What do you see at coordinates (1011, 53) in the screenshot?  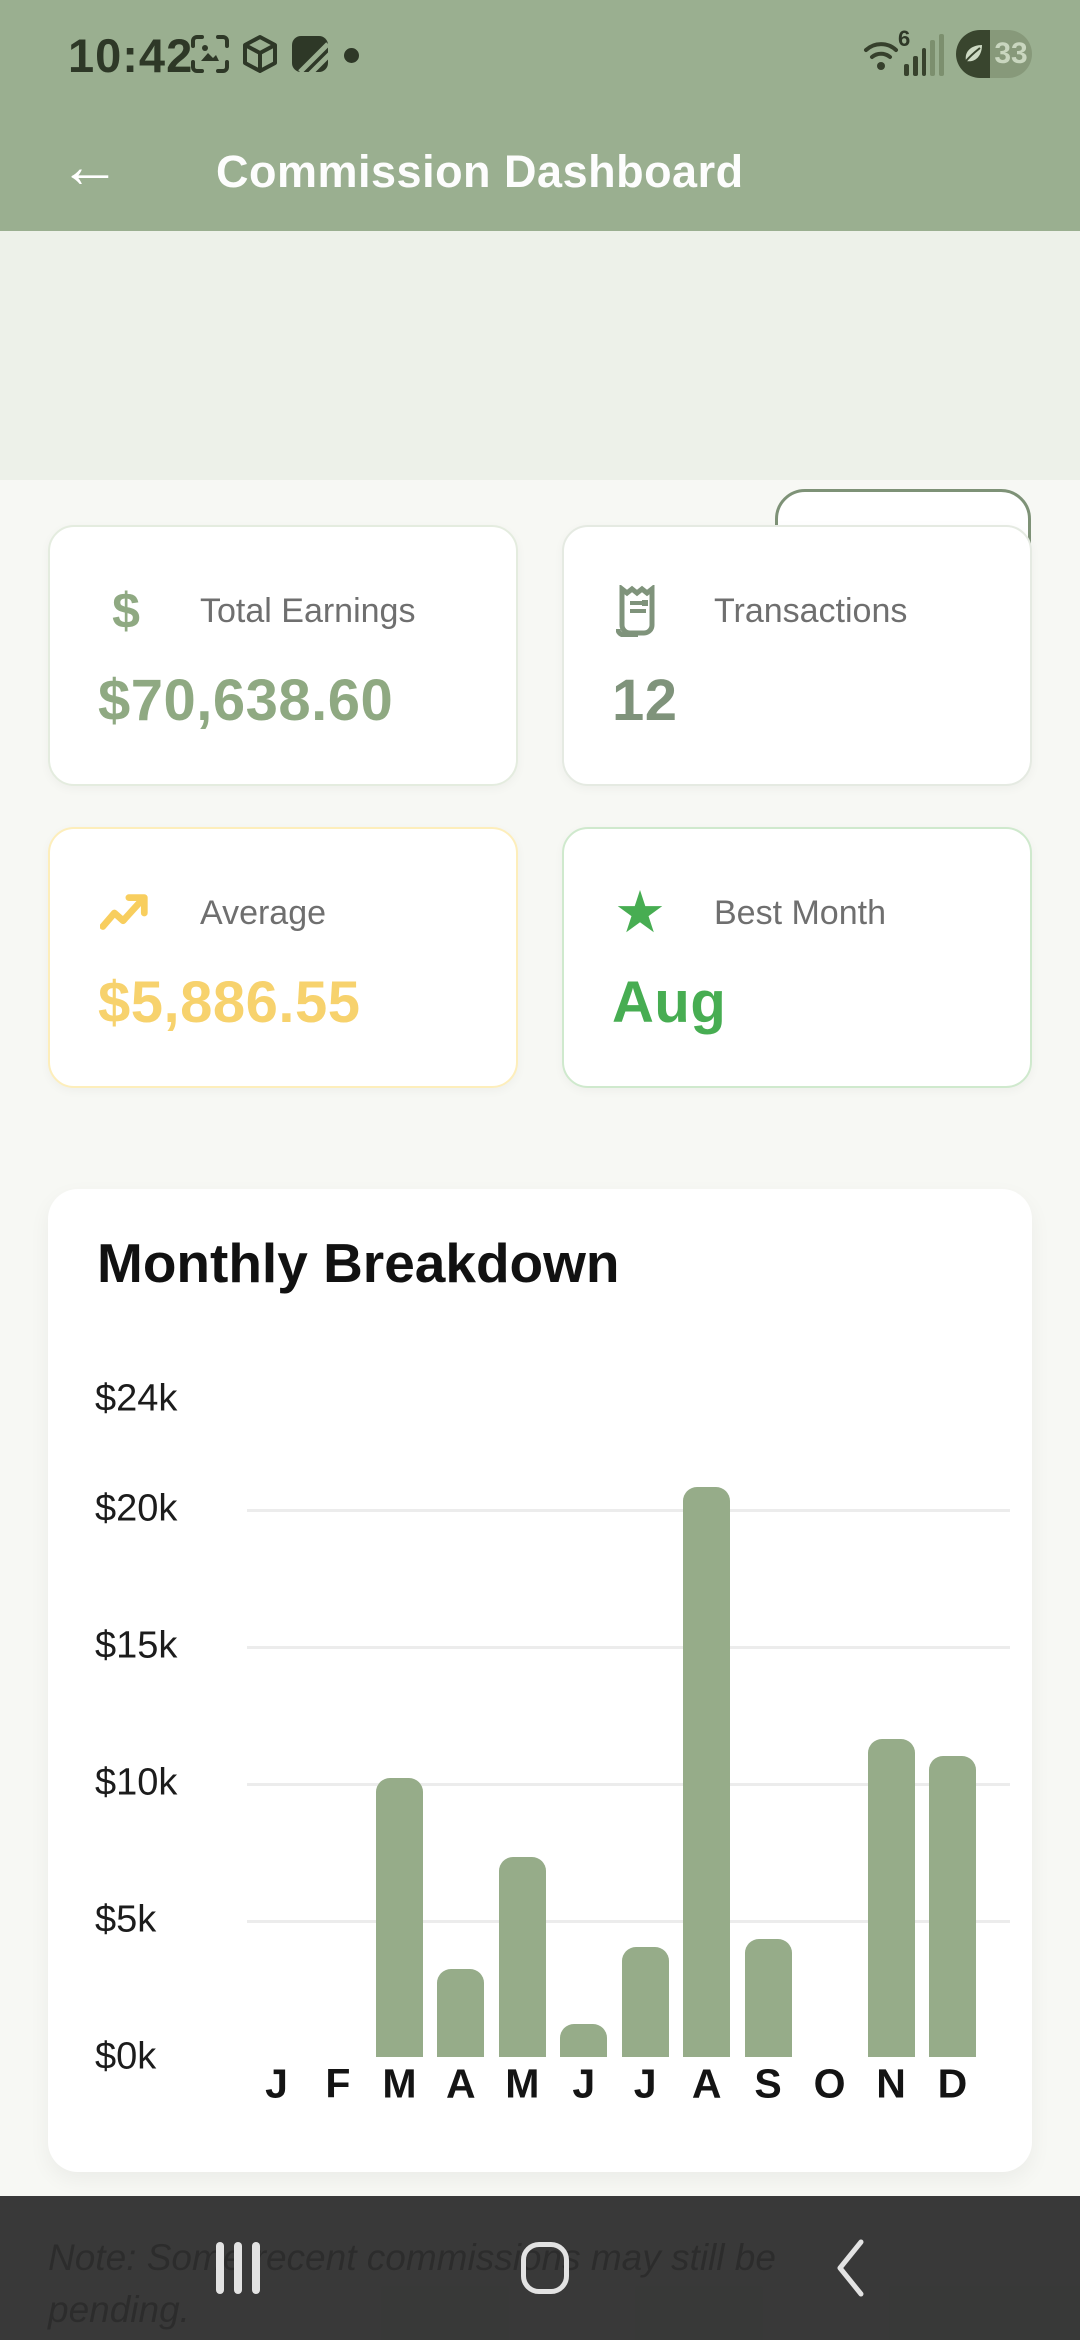 I see `battery-percent: 33` at bounding box center [1011, 53].